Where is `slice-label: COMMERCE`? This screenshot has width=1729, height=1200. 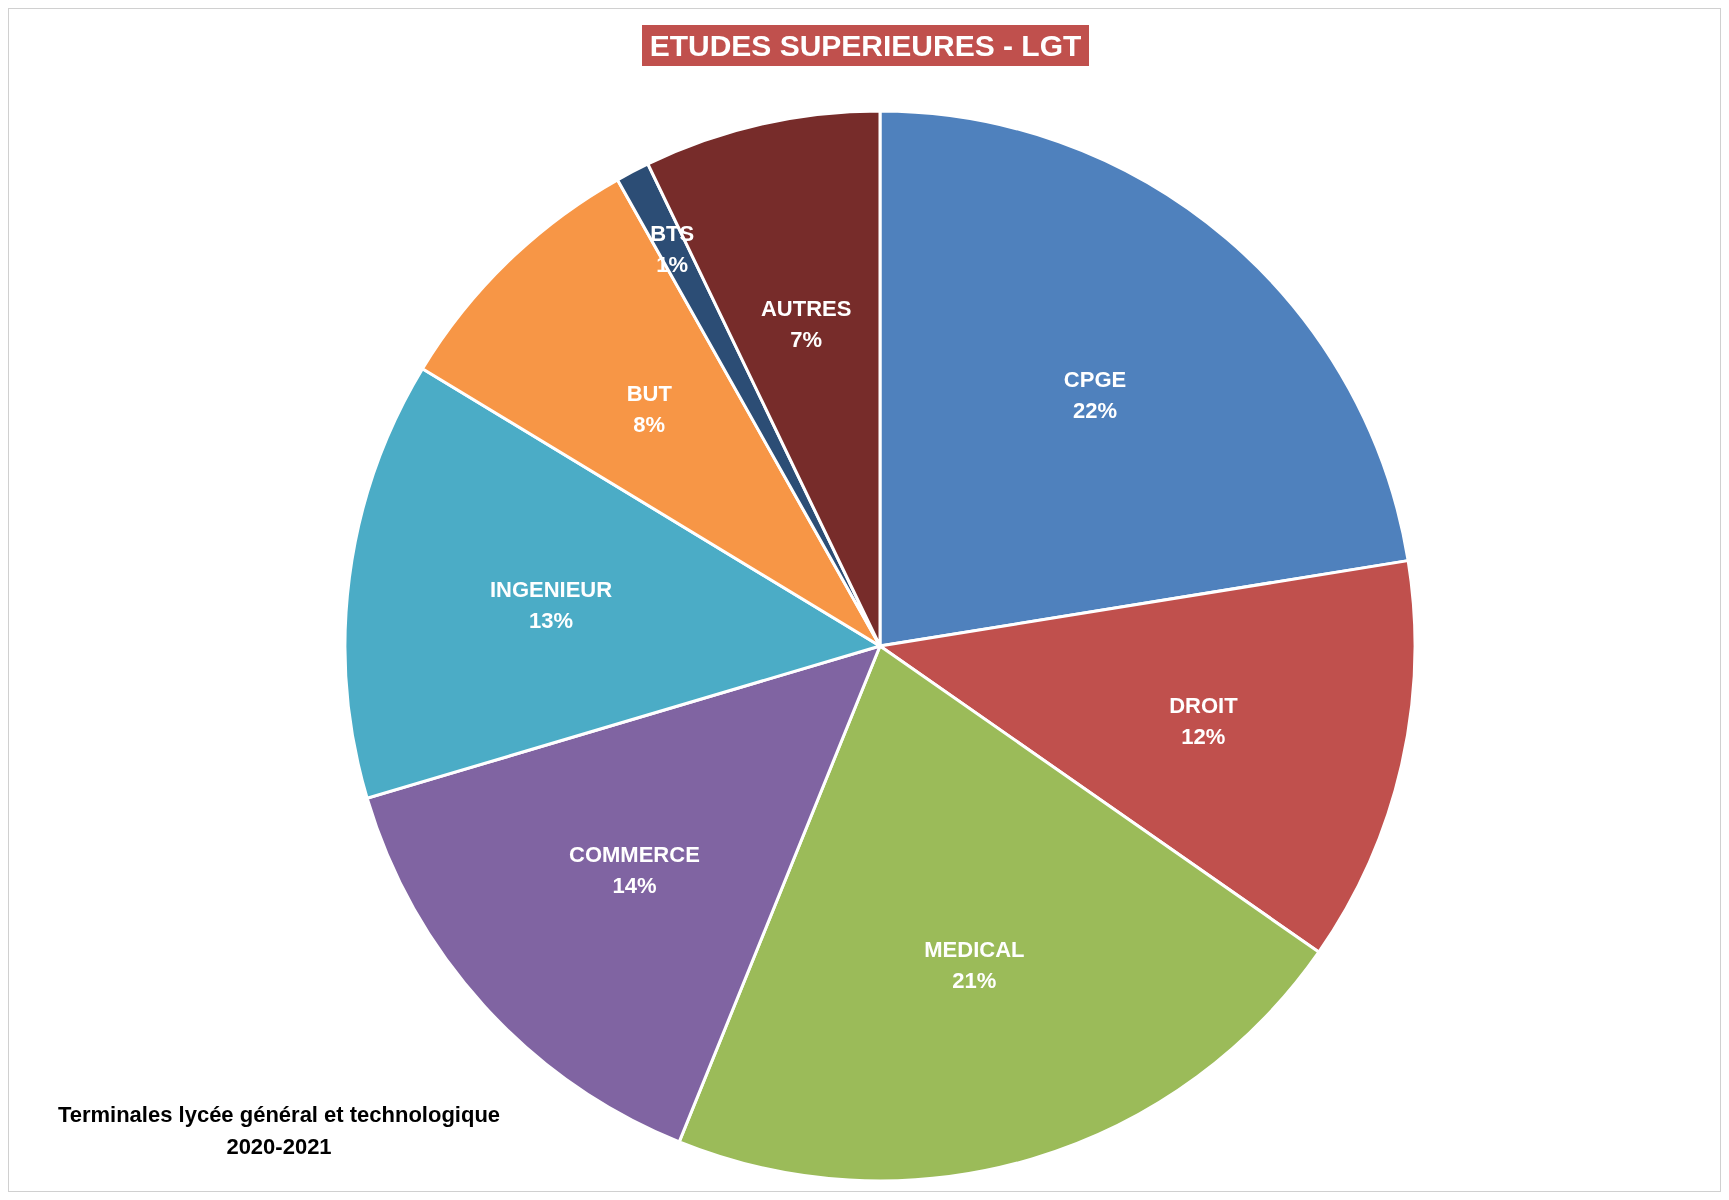
slice-label: COMMERCE is located at coordinates (634, 855).